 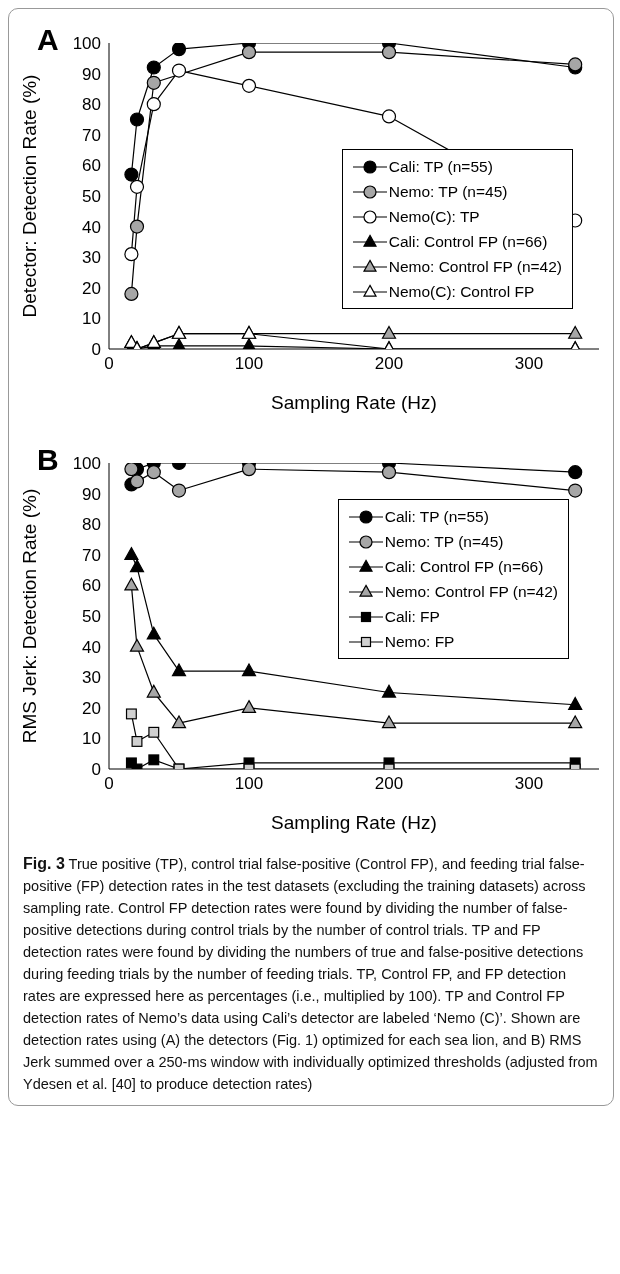 I want to click on y-axis-title: Detector: Detection Rate (%), so click(x=29, y=196).